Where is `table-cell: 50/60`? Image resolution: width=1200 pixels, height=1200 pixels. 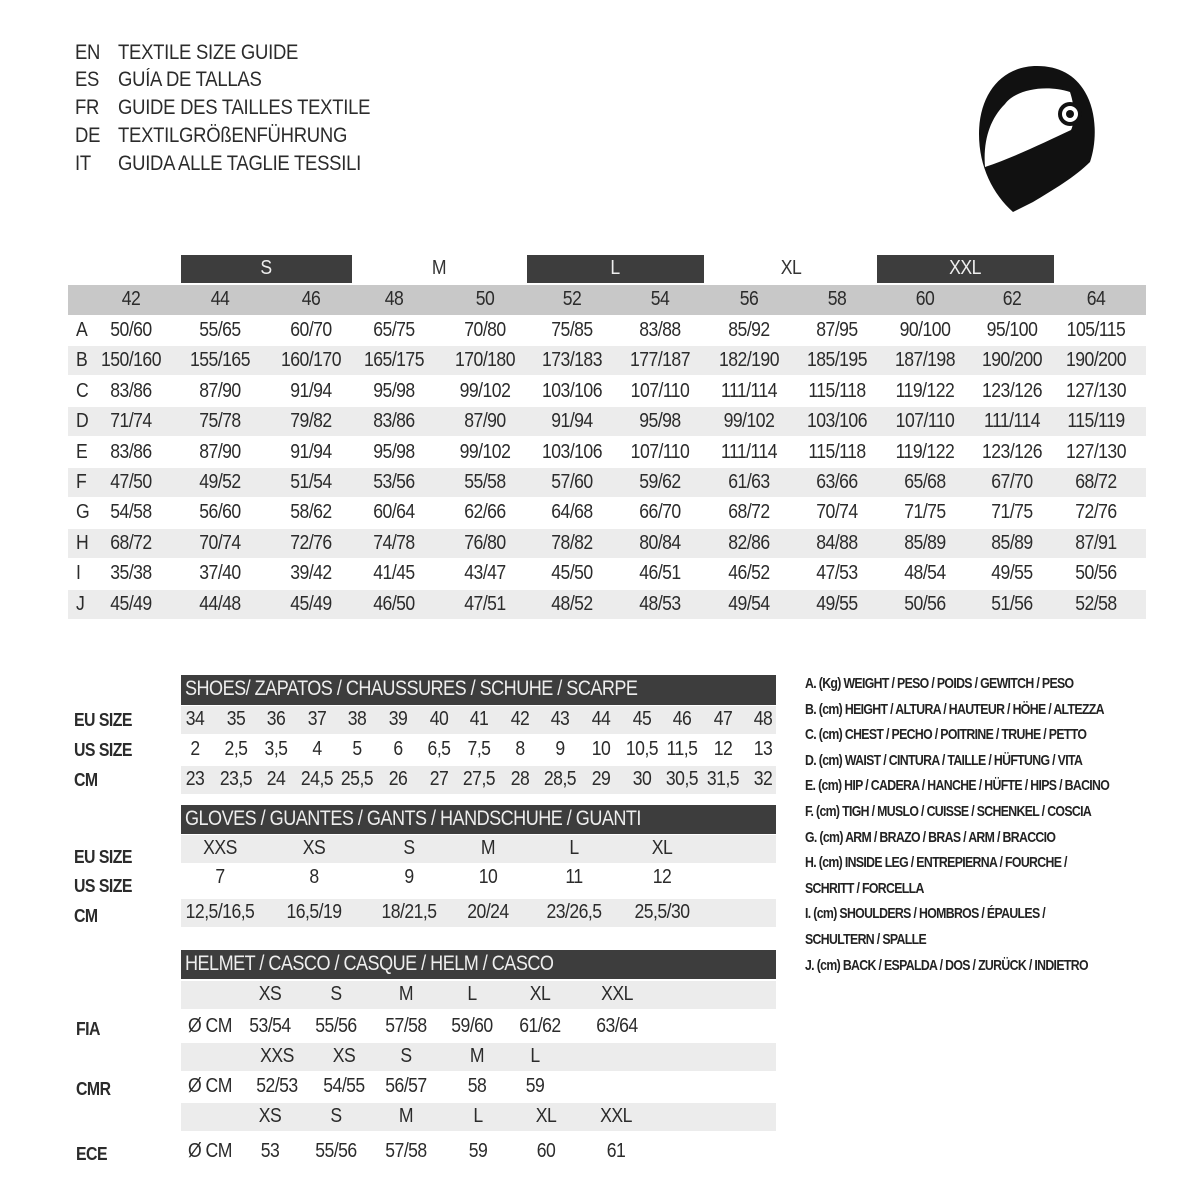
table-cell: 50/60 is located at coordinates (131, 330).